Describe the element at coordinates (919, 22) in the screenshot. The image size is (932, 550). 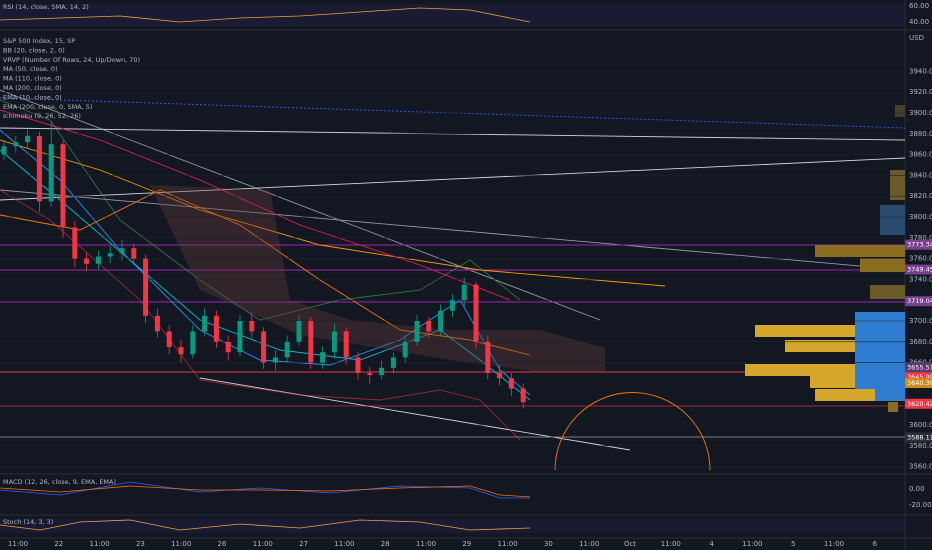
I see `rsi-tick: 40.00` at that location.